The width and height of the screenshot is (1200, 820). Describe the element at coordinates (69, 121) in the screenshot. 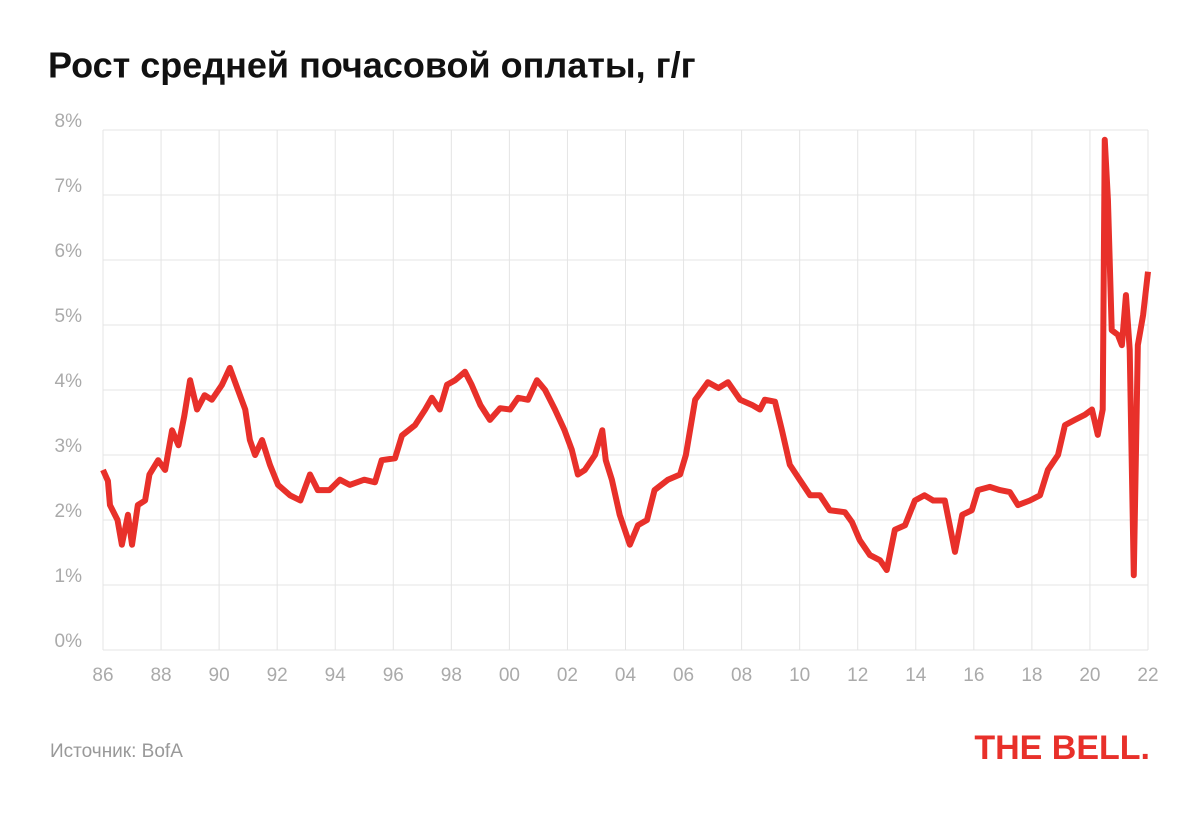

I see `y-tick-label: 8%` at that location.